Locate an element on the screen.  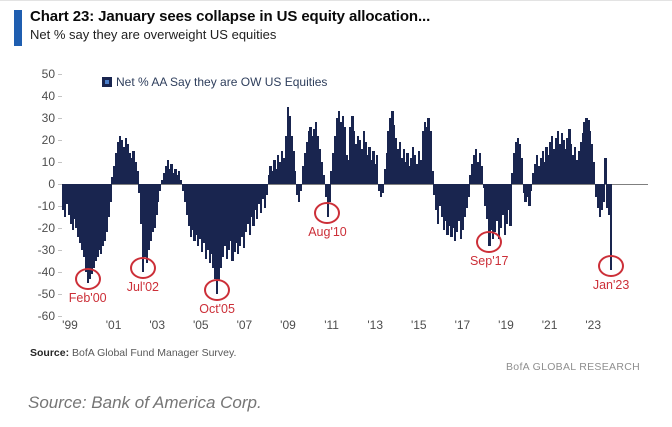
y-axis-label: 0 is located at coordinates (51, 184).